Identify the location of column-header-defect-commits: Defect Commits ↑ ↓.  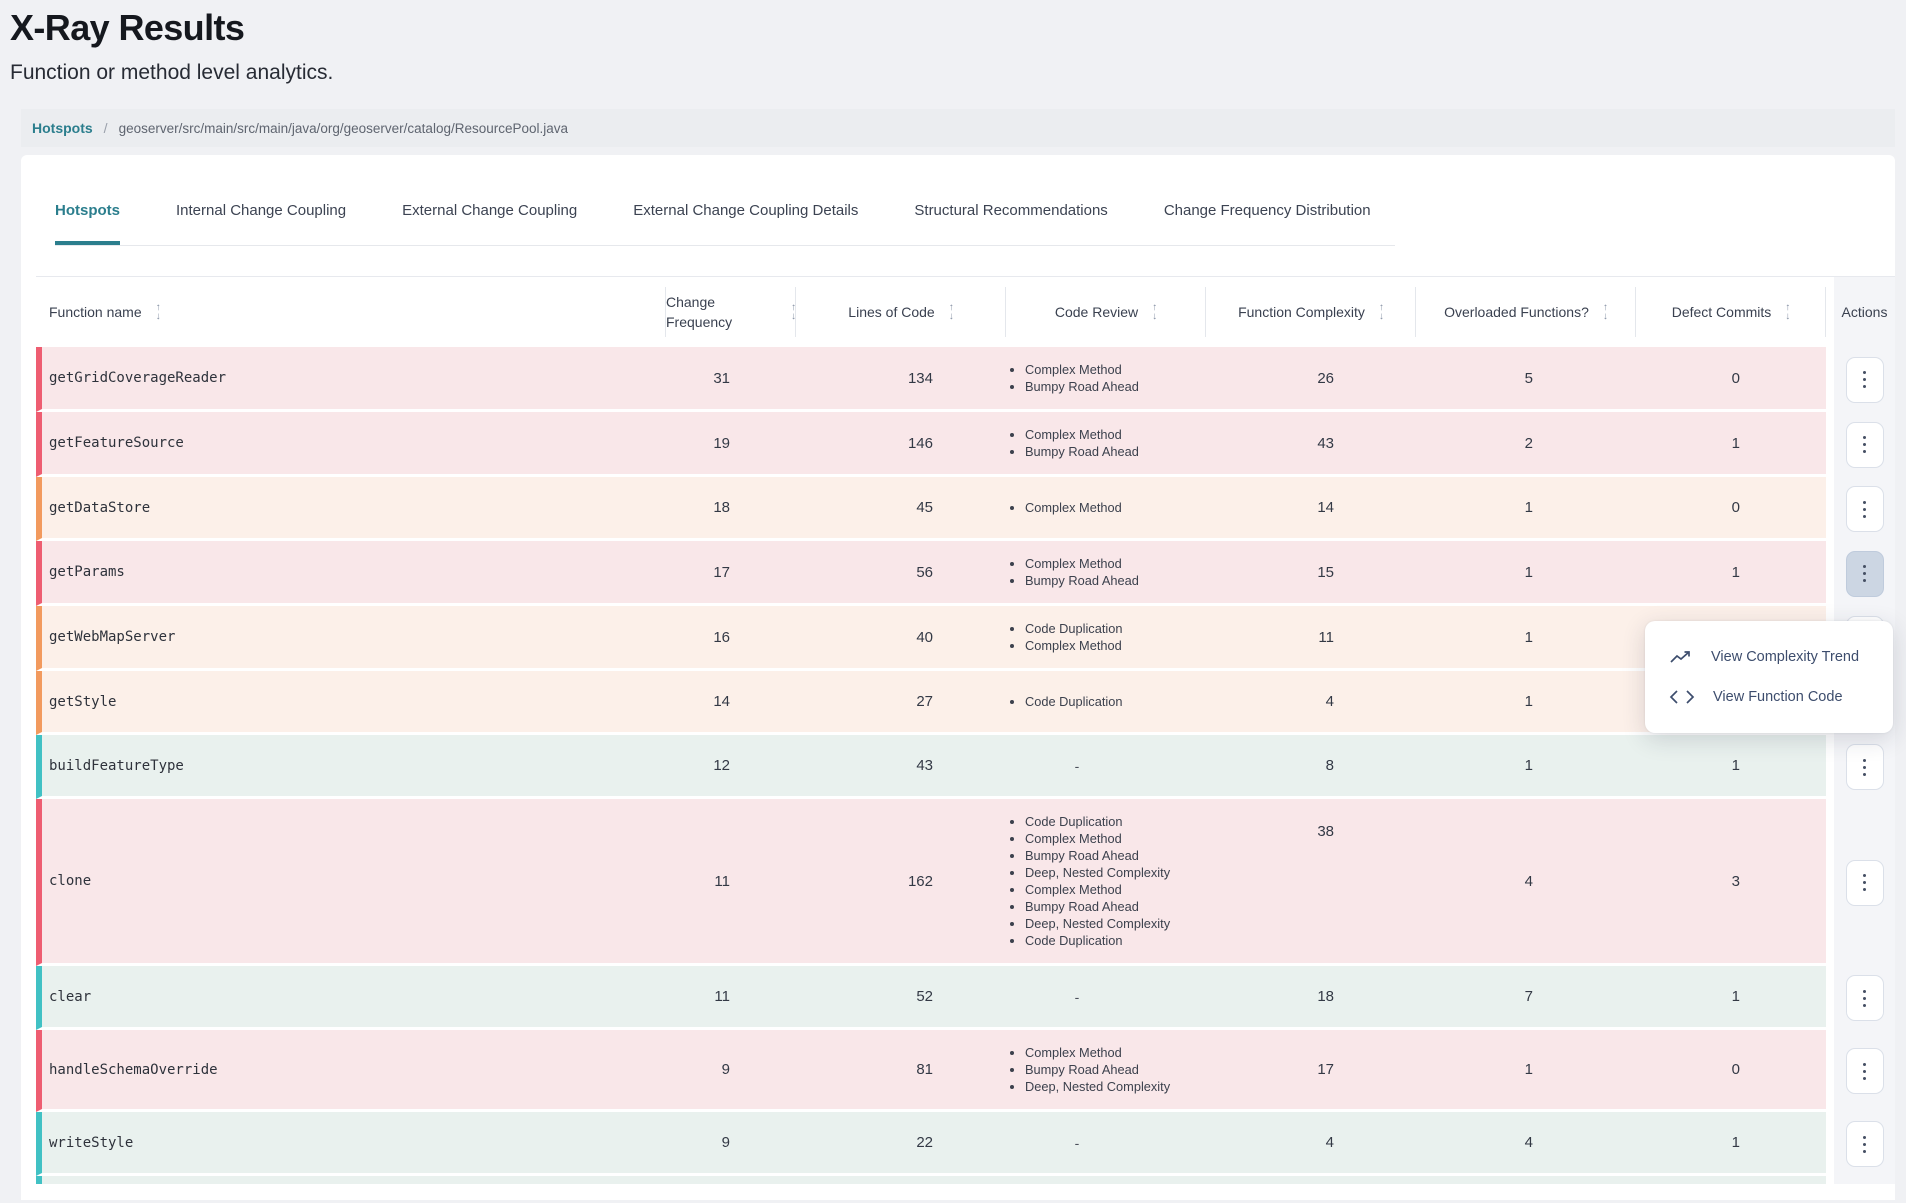
(1731, 312).